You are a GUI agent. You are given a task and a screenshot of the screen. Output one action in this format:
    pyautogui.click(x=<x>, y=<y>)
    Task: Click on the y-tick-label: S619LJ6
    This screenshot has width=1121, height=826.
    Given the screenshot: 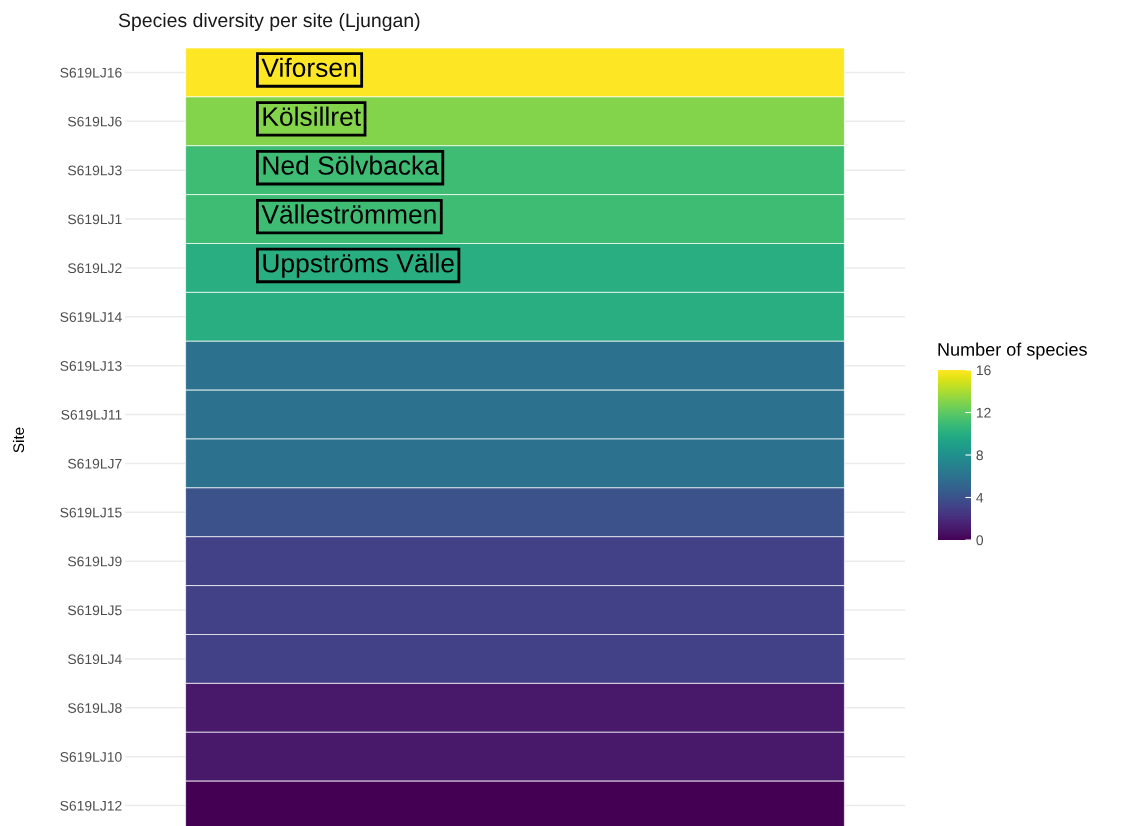 What is the action you would take?
    pyautogui.click(x=95, y=121)
    